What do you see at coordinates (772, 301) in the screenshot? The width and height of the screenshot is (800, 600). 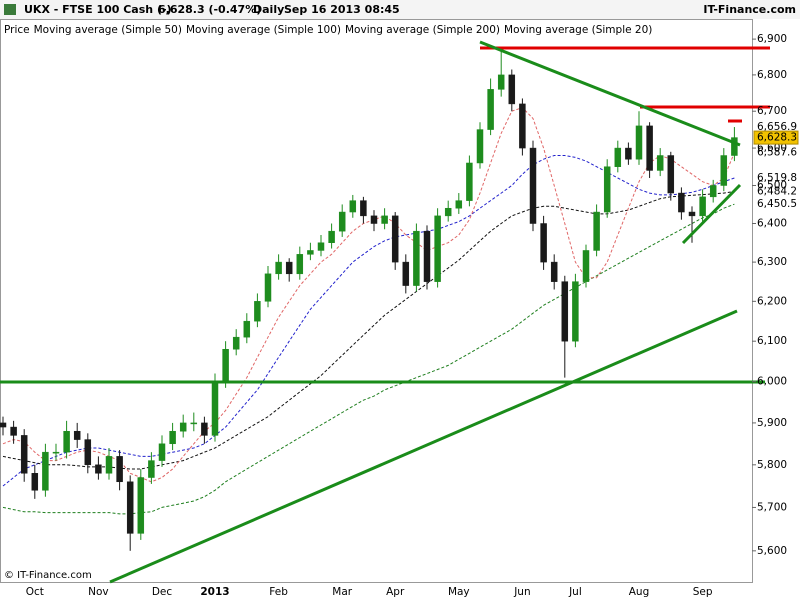 I see `y-tick-label: 6,200` at bounding box center [772, 301].